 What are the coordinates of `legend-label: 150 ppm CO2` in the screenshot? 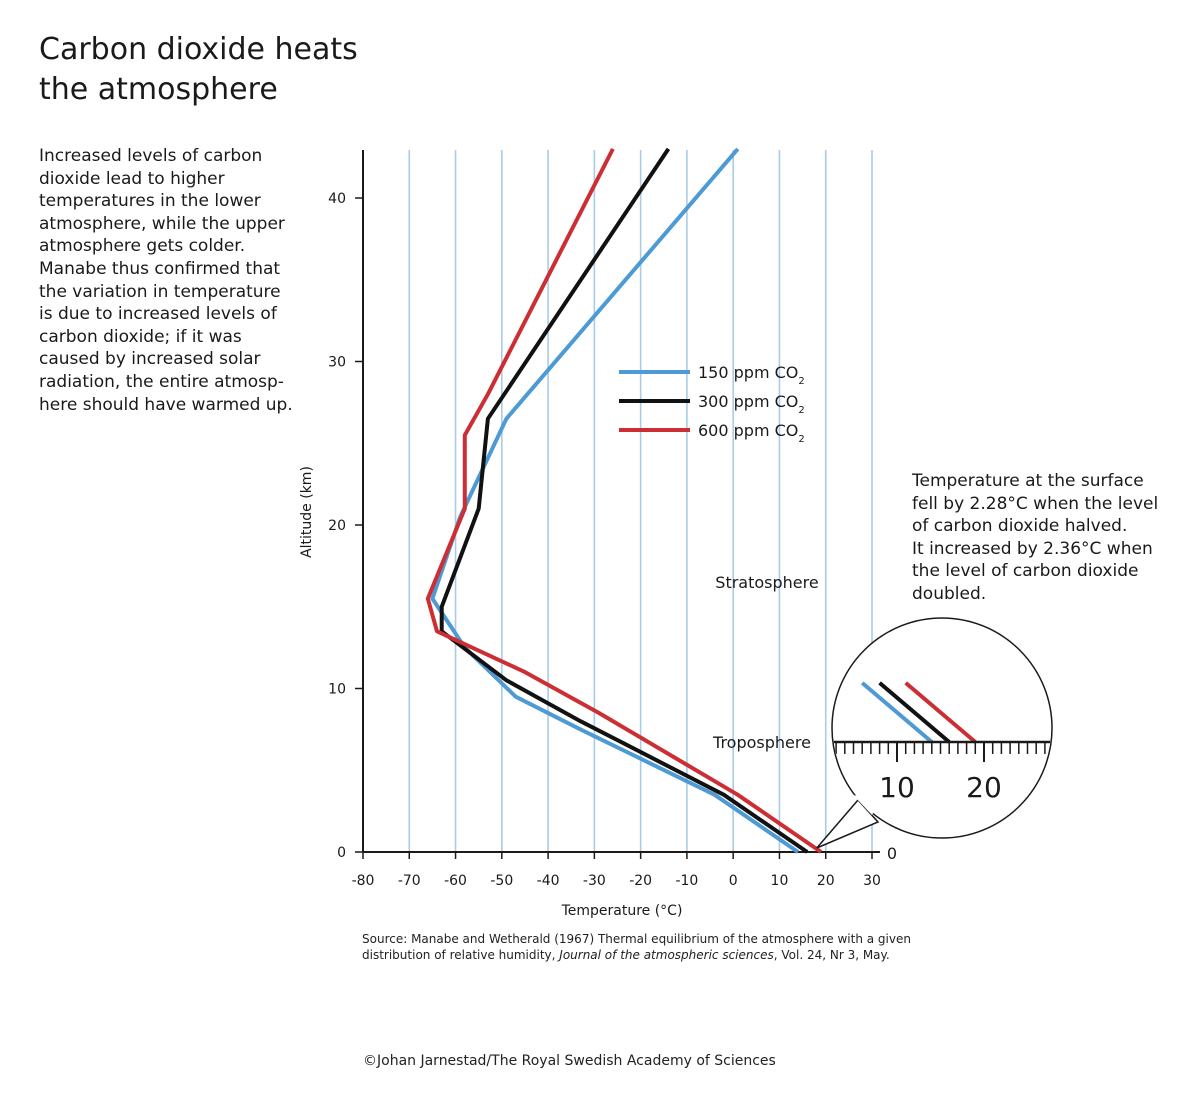 It's located at (751, 375).